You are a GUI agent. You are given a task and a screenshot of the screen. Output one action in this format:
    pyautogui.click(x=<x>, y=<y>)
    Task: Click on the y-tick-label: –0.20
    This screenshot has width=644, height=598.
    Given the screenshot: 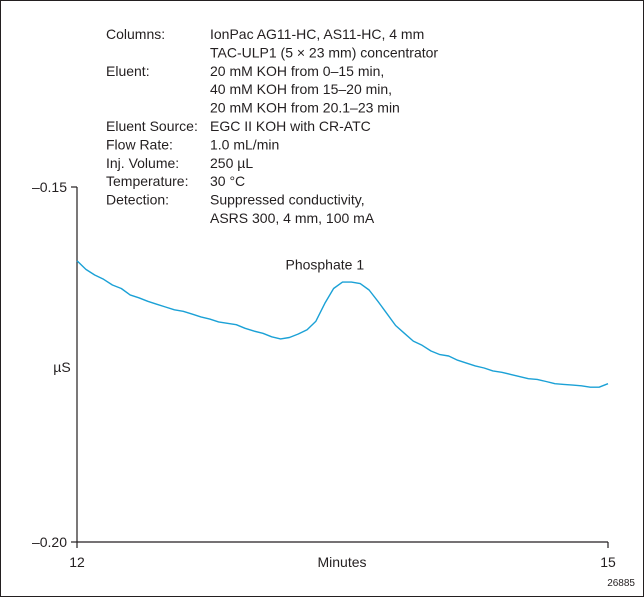 What is the action you would take?
    pyautogui.click(x=49, y=542)
    